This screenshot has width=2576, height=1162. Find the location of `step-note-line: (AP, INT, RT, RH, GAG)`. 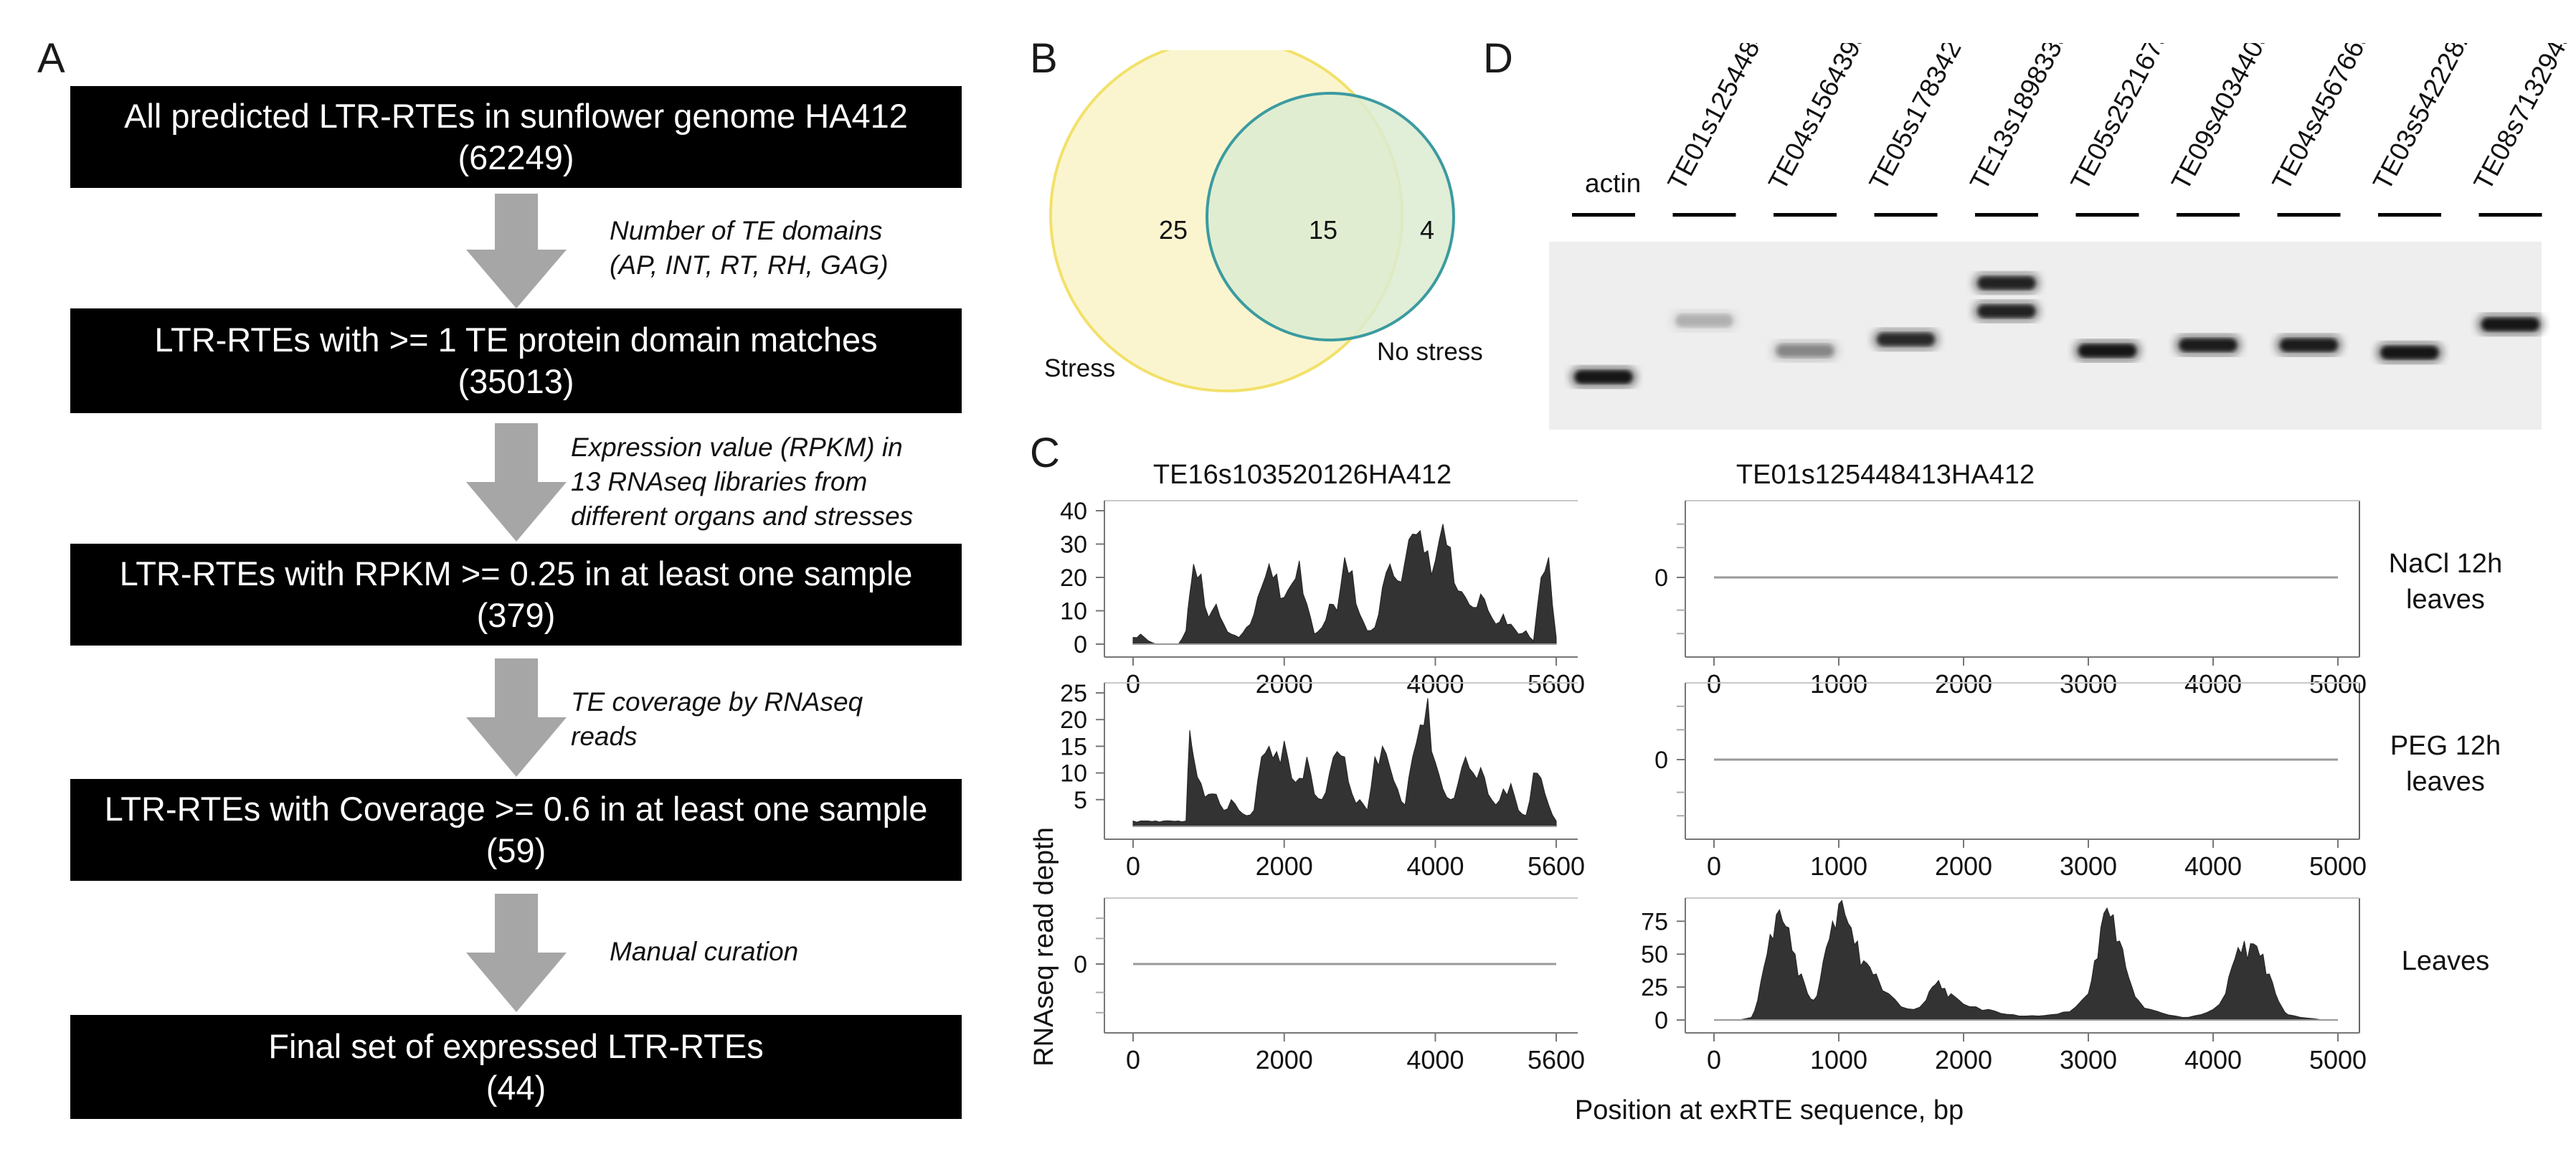

step-note-line: (AP, INT, RT, RH, GAG) is located at coordinates (749, 265).